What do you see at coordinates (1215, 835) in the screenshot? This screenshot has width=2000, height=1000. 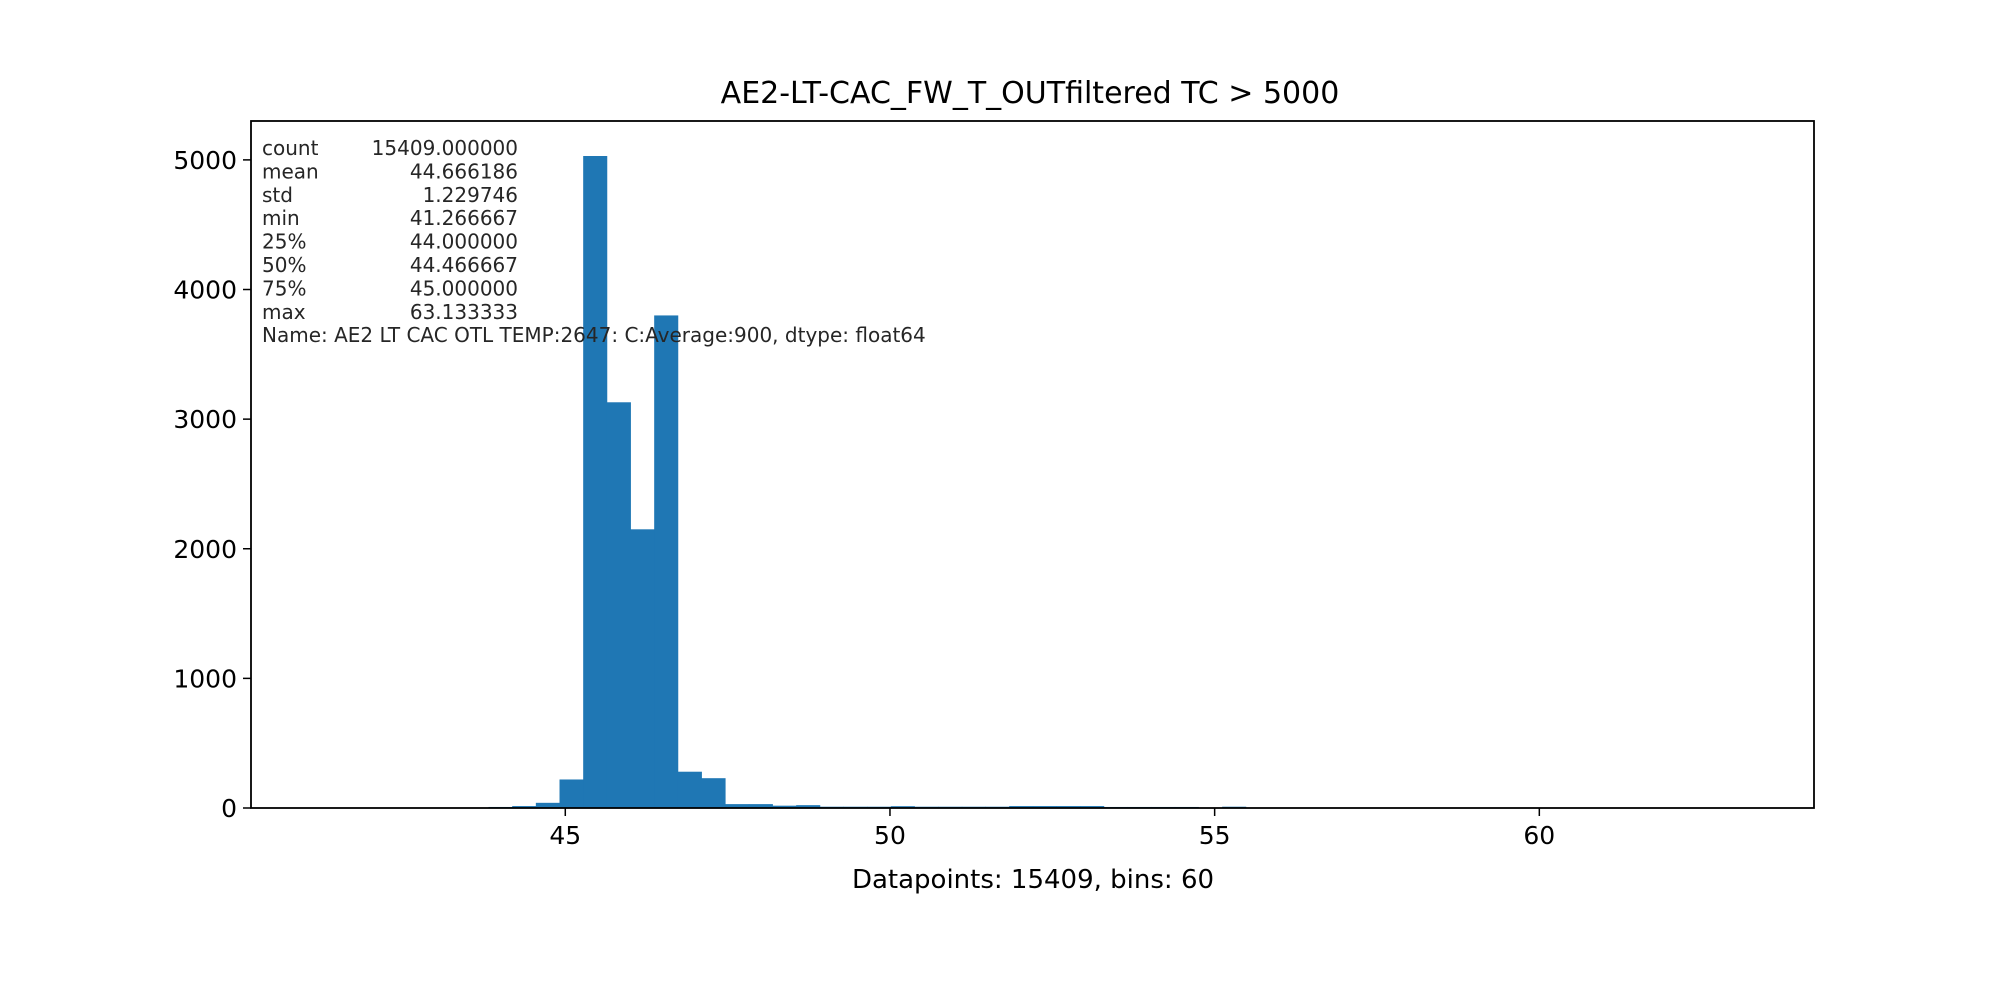 I see `x-tick-label: 55` at bounding box center [1215, 835].